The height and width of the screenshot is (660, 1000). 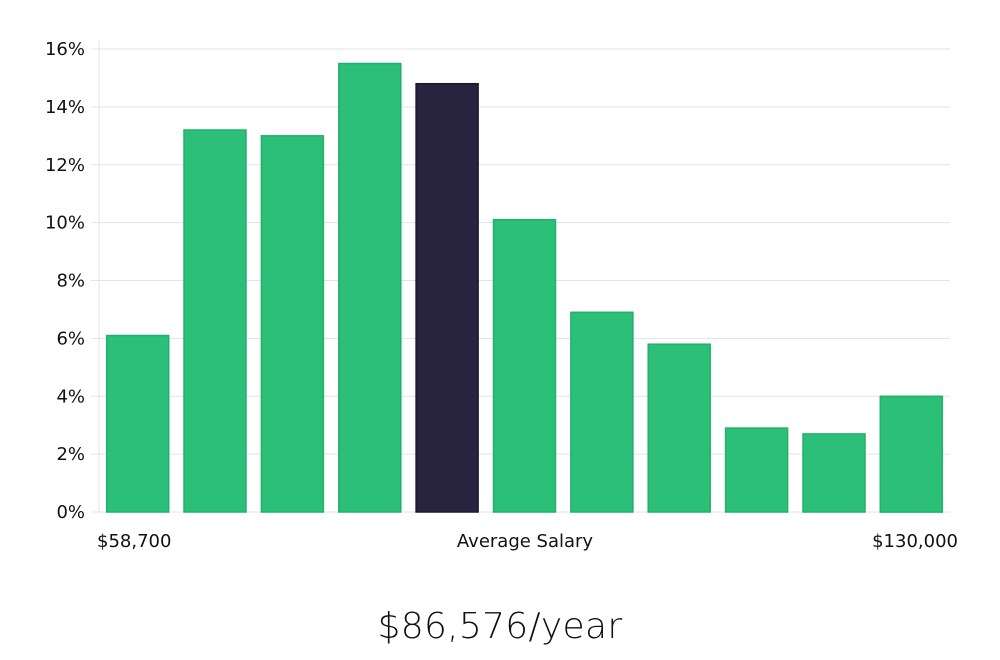 I want to click on y-tick-label: 14%, so click(x=65, y=107).